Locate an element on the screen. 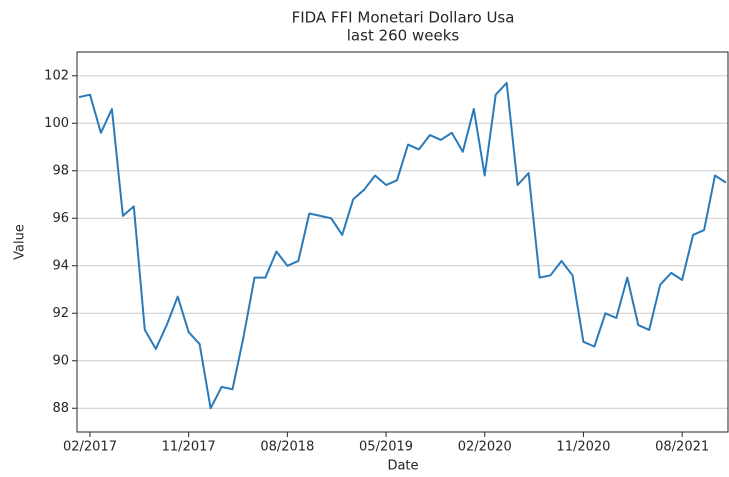 The height and width of the screenshot is (477, 729). x-axis-label: Date is located at coordinates (402, 466).